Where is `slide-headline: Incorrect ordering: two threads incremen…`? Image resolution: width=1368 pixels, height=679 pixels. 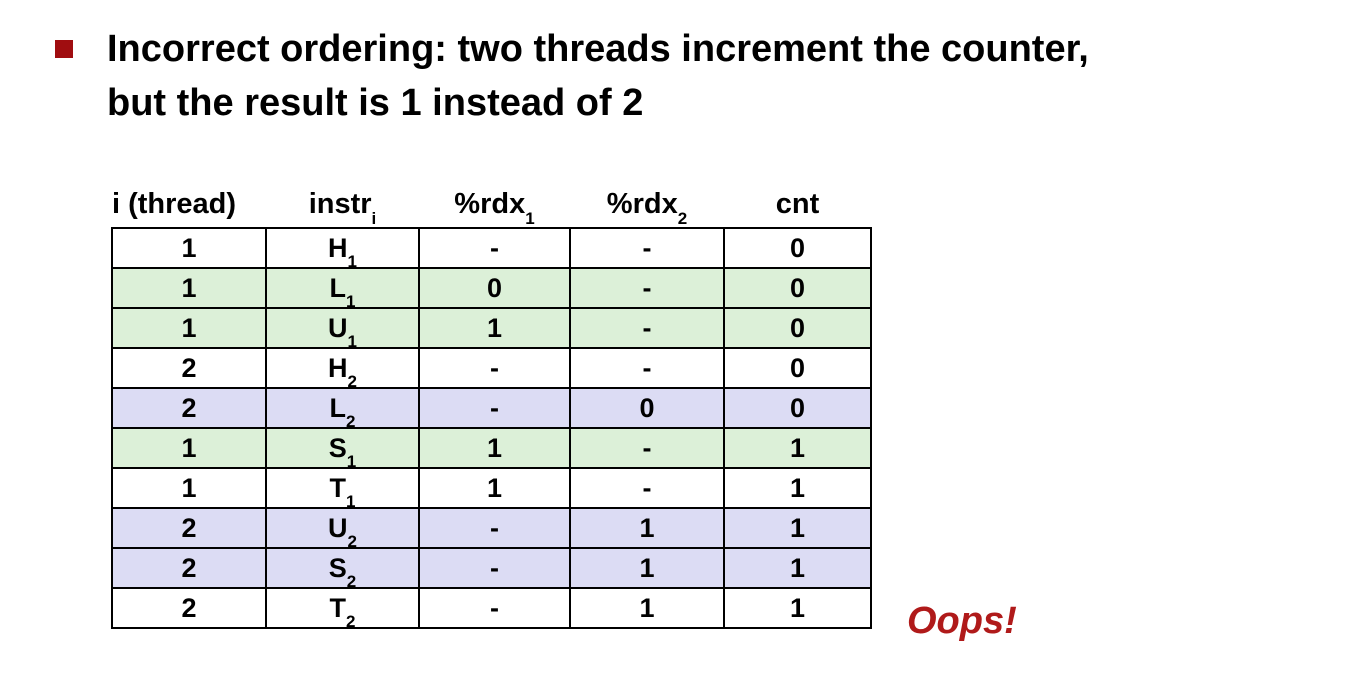
slide-headline: Incorrect ordering: two threads incremen… is located at coordinates (687, 76).